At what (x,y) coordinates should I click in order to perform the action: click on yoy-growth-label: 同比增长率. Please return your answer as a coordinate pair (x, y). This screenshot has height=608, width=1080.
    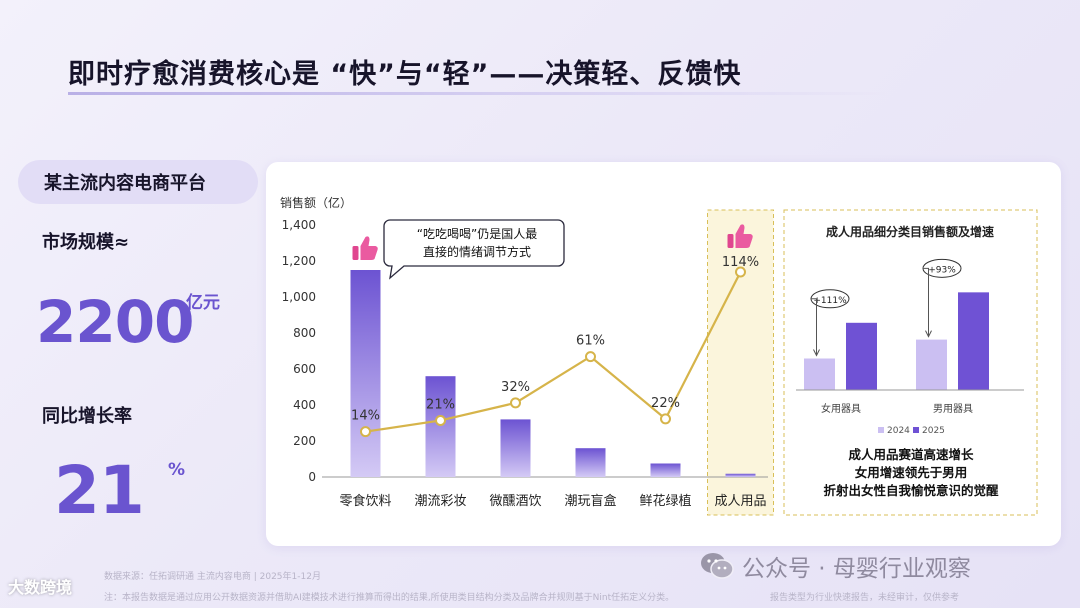
    Looking at the image, I should click on (87, 416).